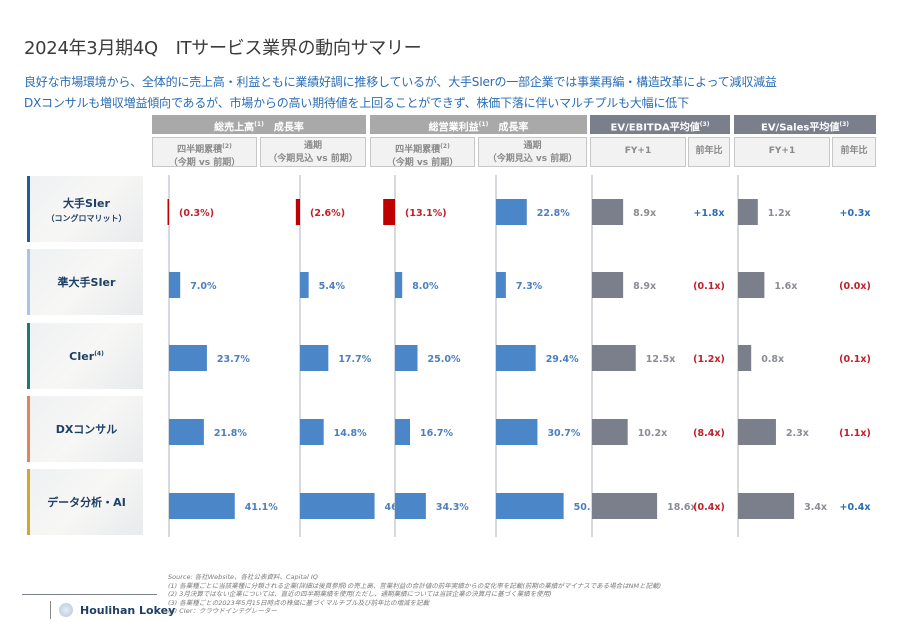 The height and width of the screenshot is (622, 900). Describe the element at coordinates (590, 507) in the screenshot. I see `data-label: 50.1%` at that location.